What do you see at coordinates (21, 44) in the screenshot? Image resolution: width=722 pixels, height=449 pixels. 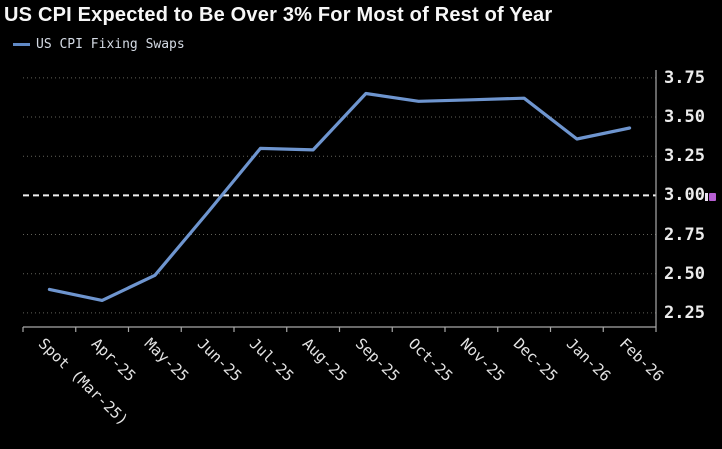 I see `legend-line-swatch-icon` at bounding box center [21, 44].